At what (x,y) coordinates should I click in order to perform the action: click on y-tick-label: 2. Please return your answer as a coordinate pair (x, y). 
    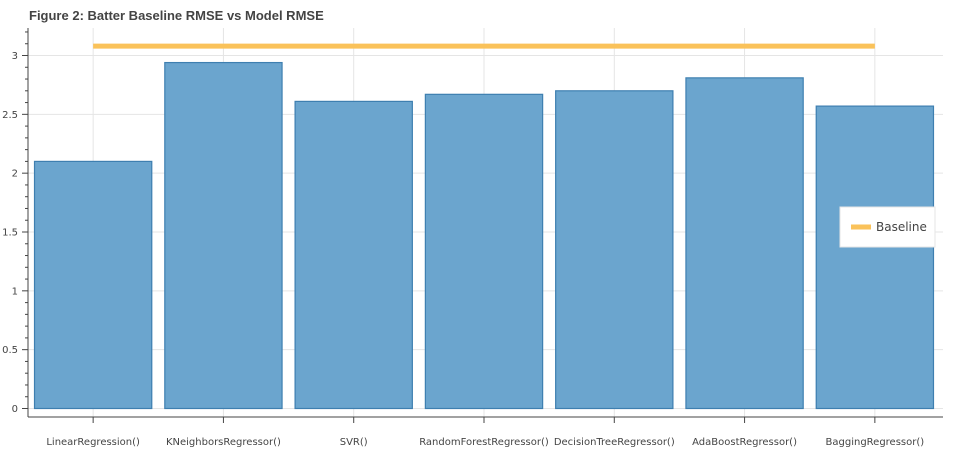
    Looking at the image, I should click on (15, 174).